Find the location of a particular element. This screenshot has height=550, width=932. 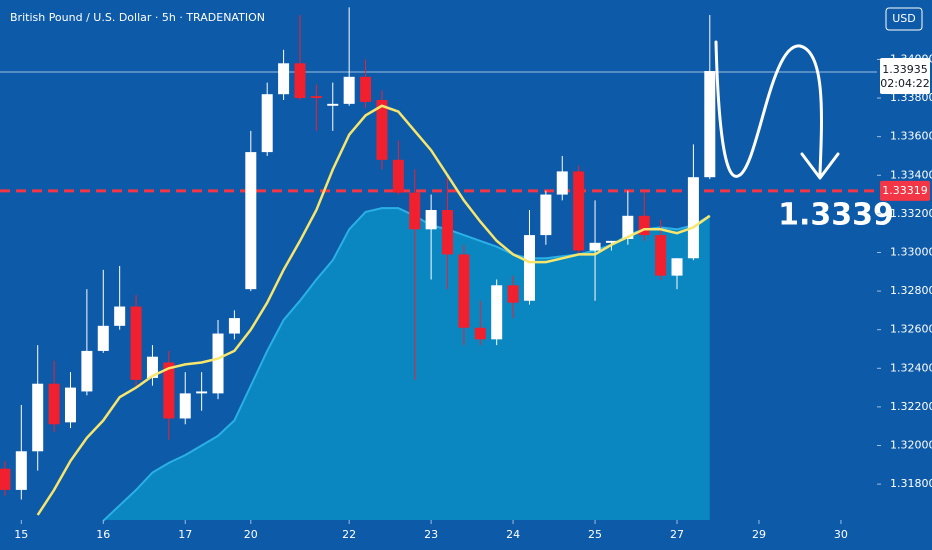

y-tick-label: 1.32400 is located at coordinates (911, 367).